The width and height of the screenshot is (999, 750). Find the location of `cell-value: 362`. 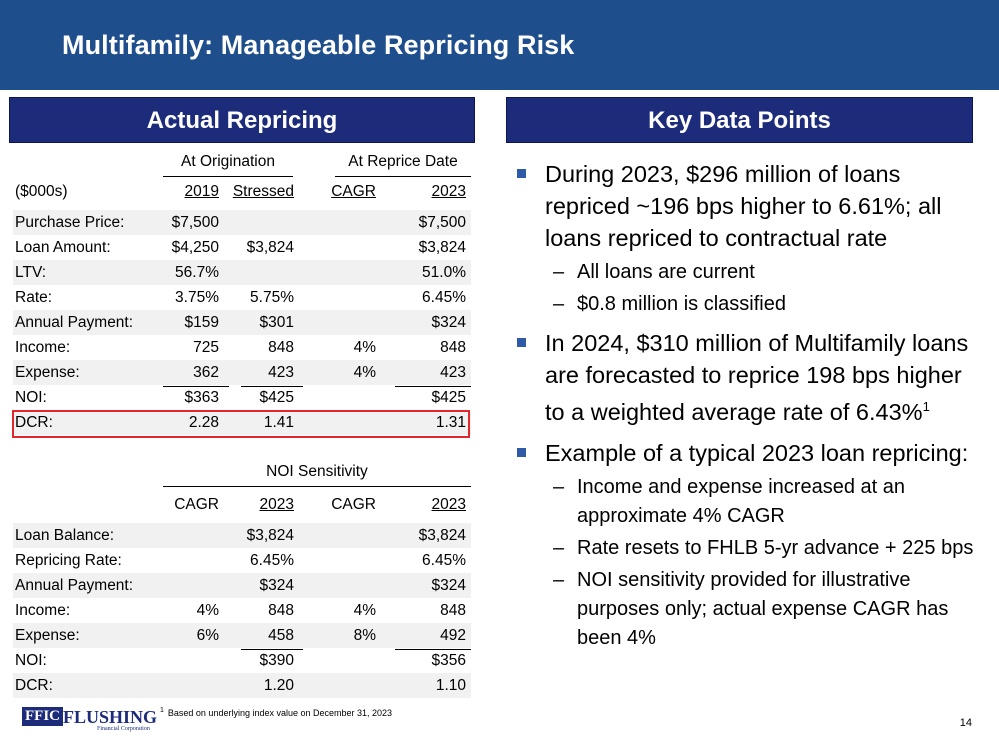

cell-value: 362 is located at coordinates (206, 372).